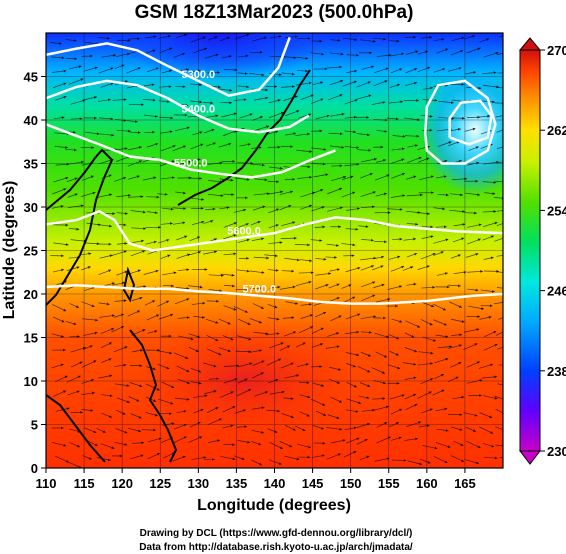 This screenshot has height=554, width=566. What do you see at coordinates (461, 130) in the screenshot?
I see `cutoff-low` at bounding box center [461, 130].